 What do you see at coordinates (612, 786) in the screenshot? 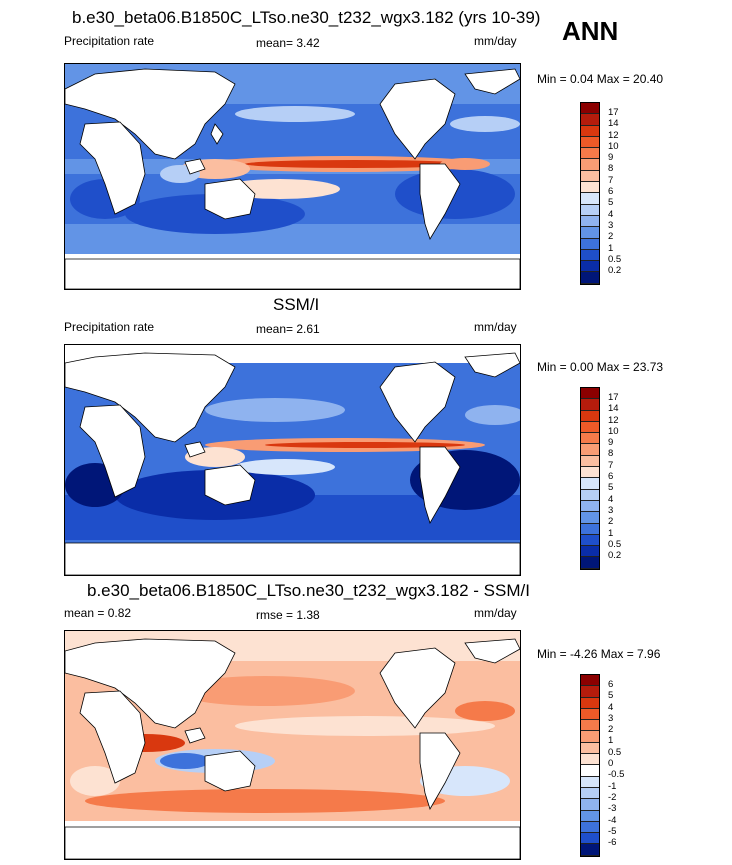
I see `colorbar-tick-label: -1` at bounding box center [612, 786].